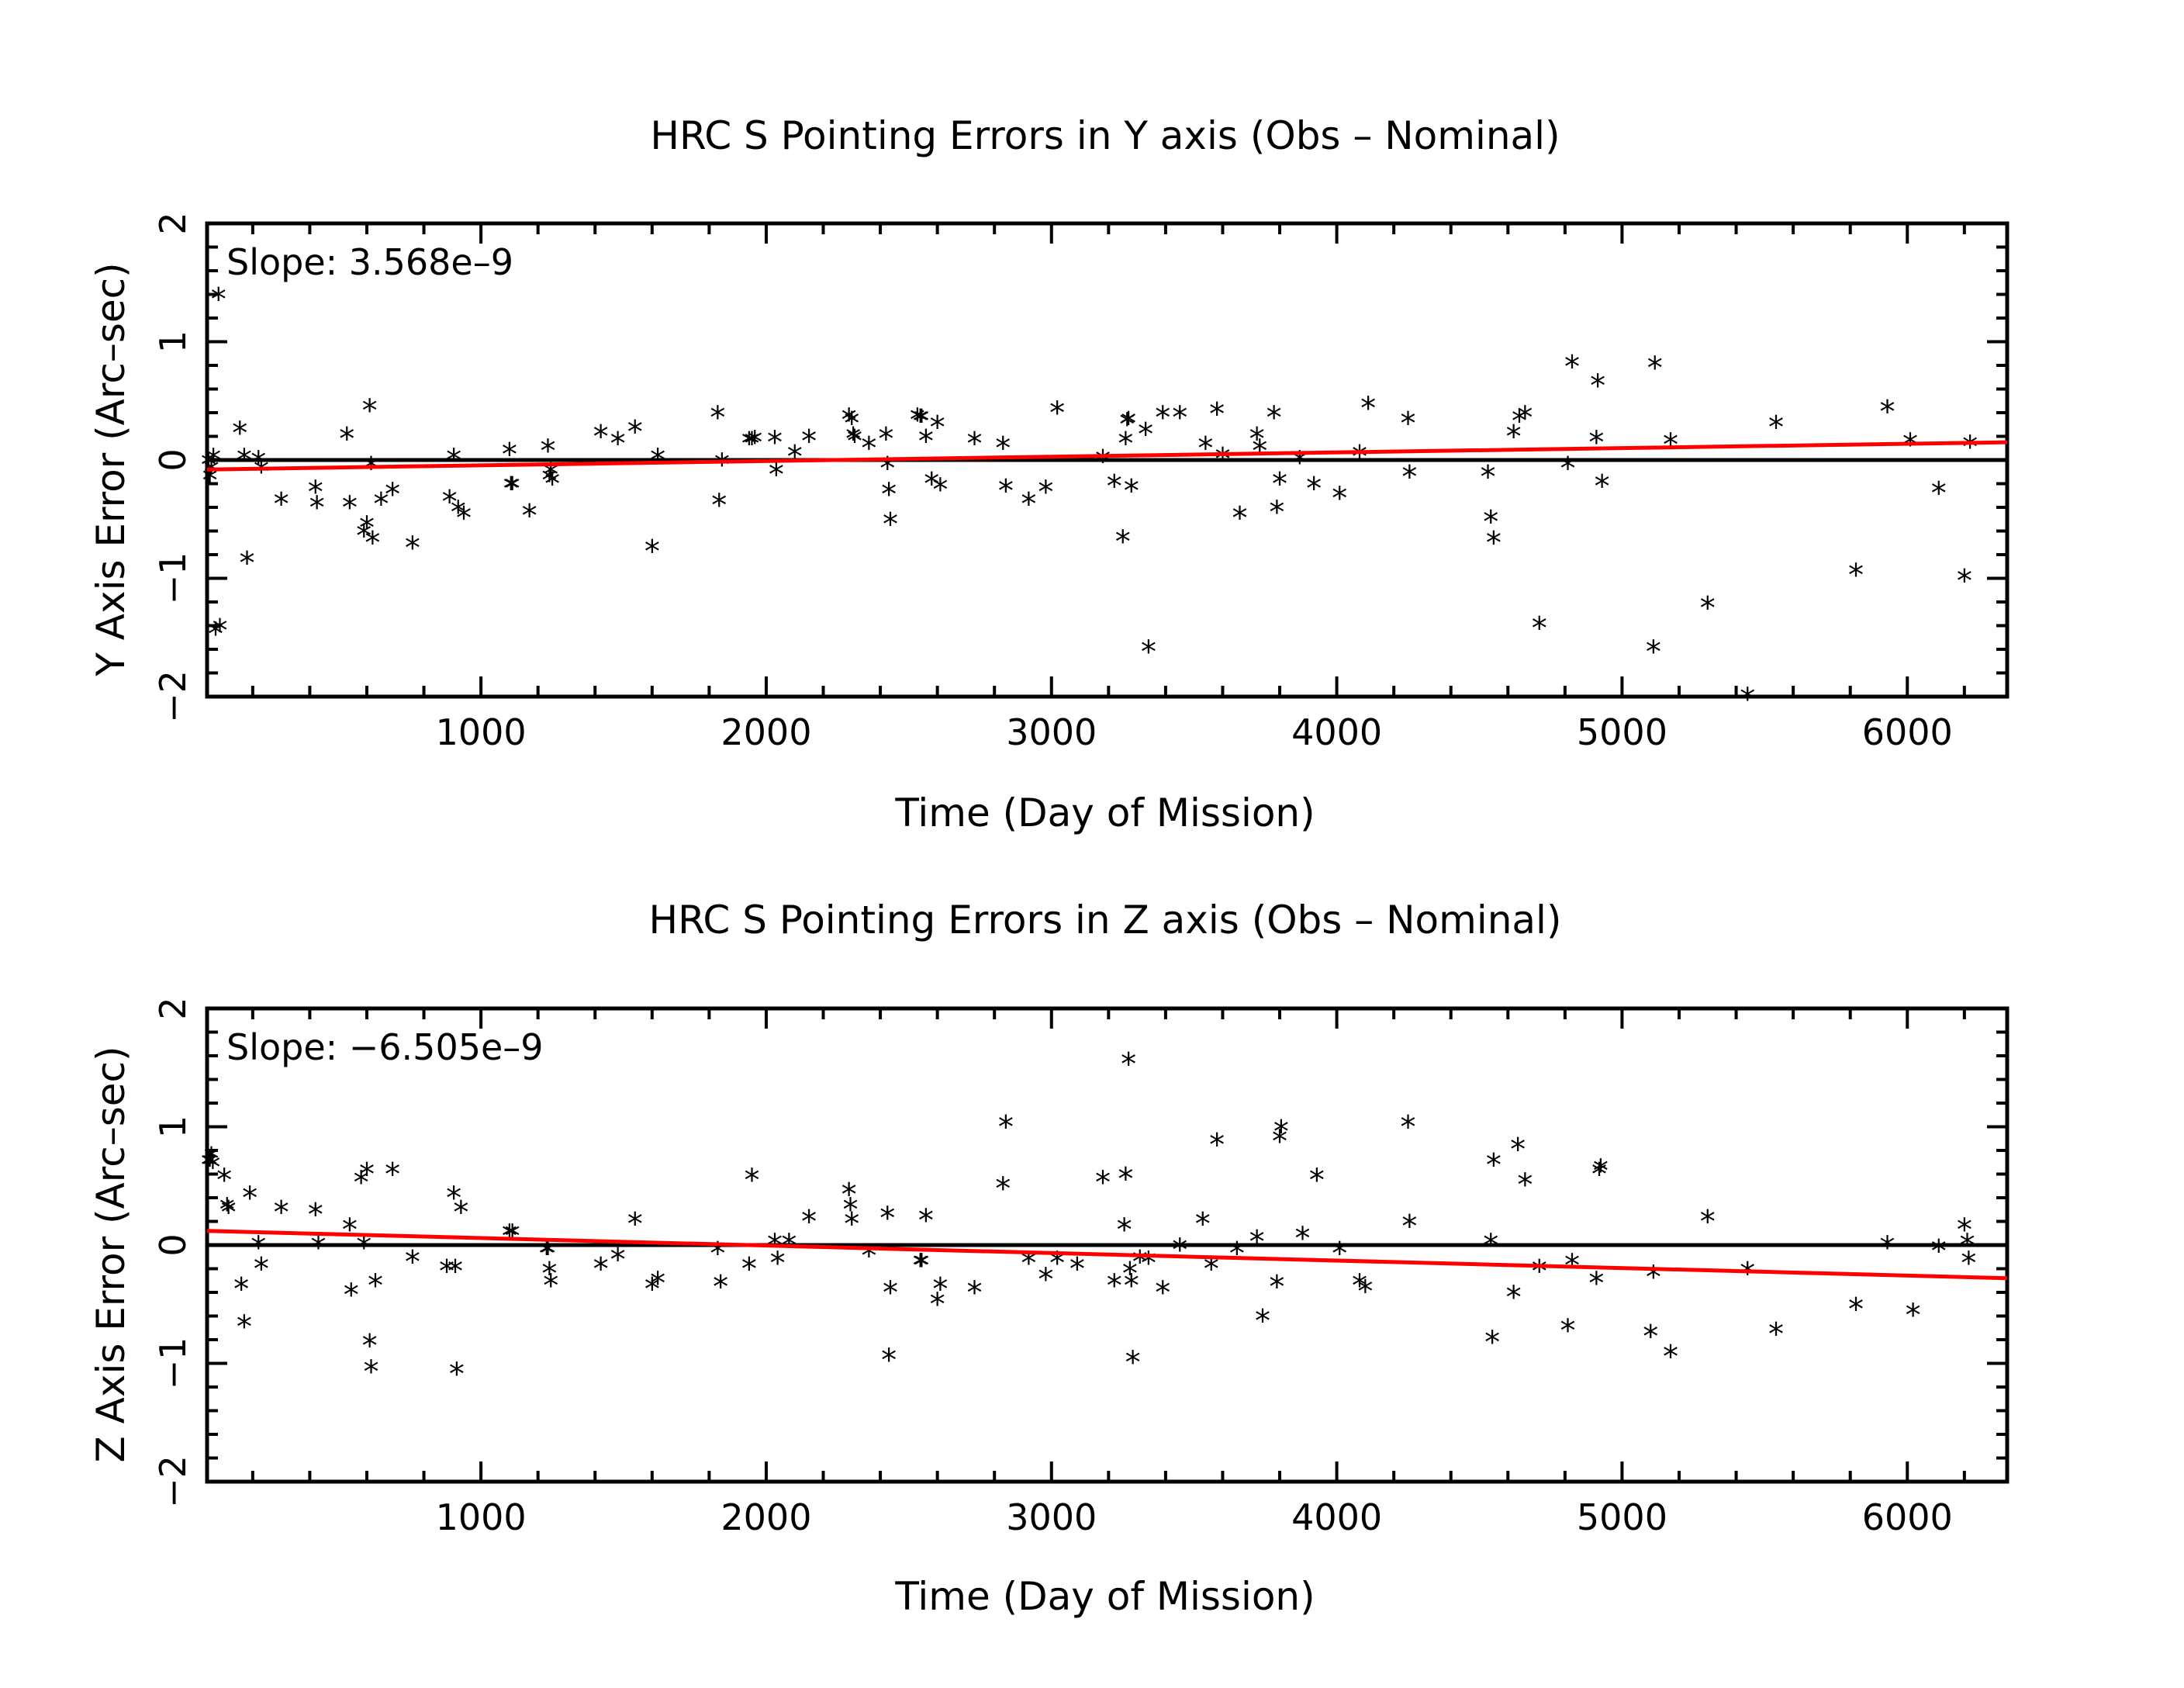 The image size is (2184, 1688). Describe the element at coordinates (1051, 1517) in the screenshot. I see `x-tick-label-z: 3000` at that location.